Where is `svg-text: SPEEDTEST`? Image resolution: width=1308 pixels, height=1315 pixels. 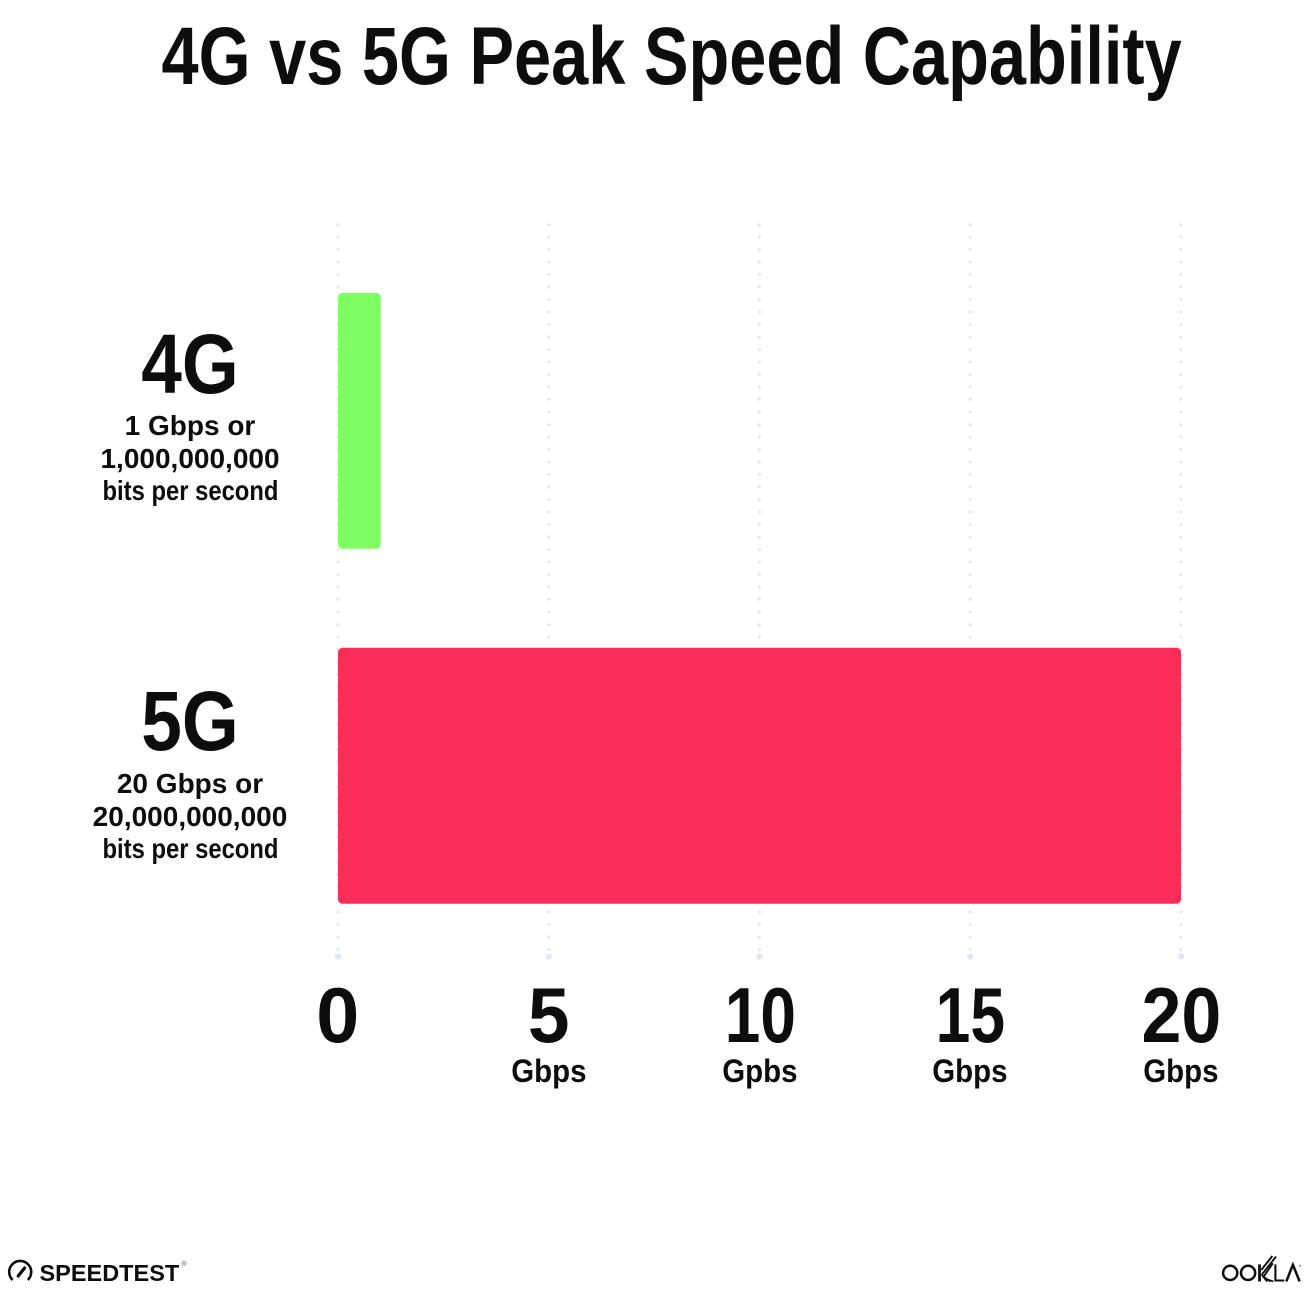 svg-text: SPEEDTEST is located at coordinates (110, 1273).